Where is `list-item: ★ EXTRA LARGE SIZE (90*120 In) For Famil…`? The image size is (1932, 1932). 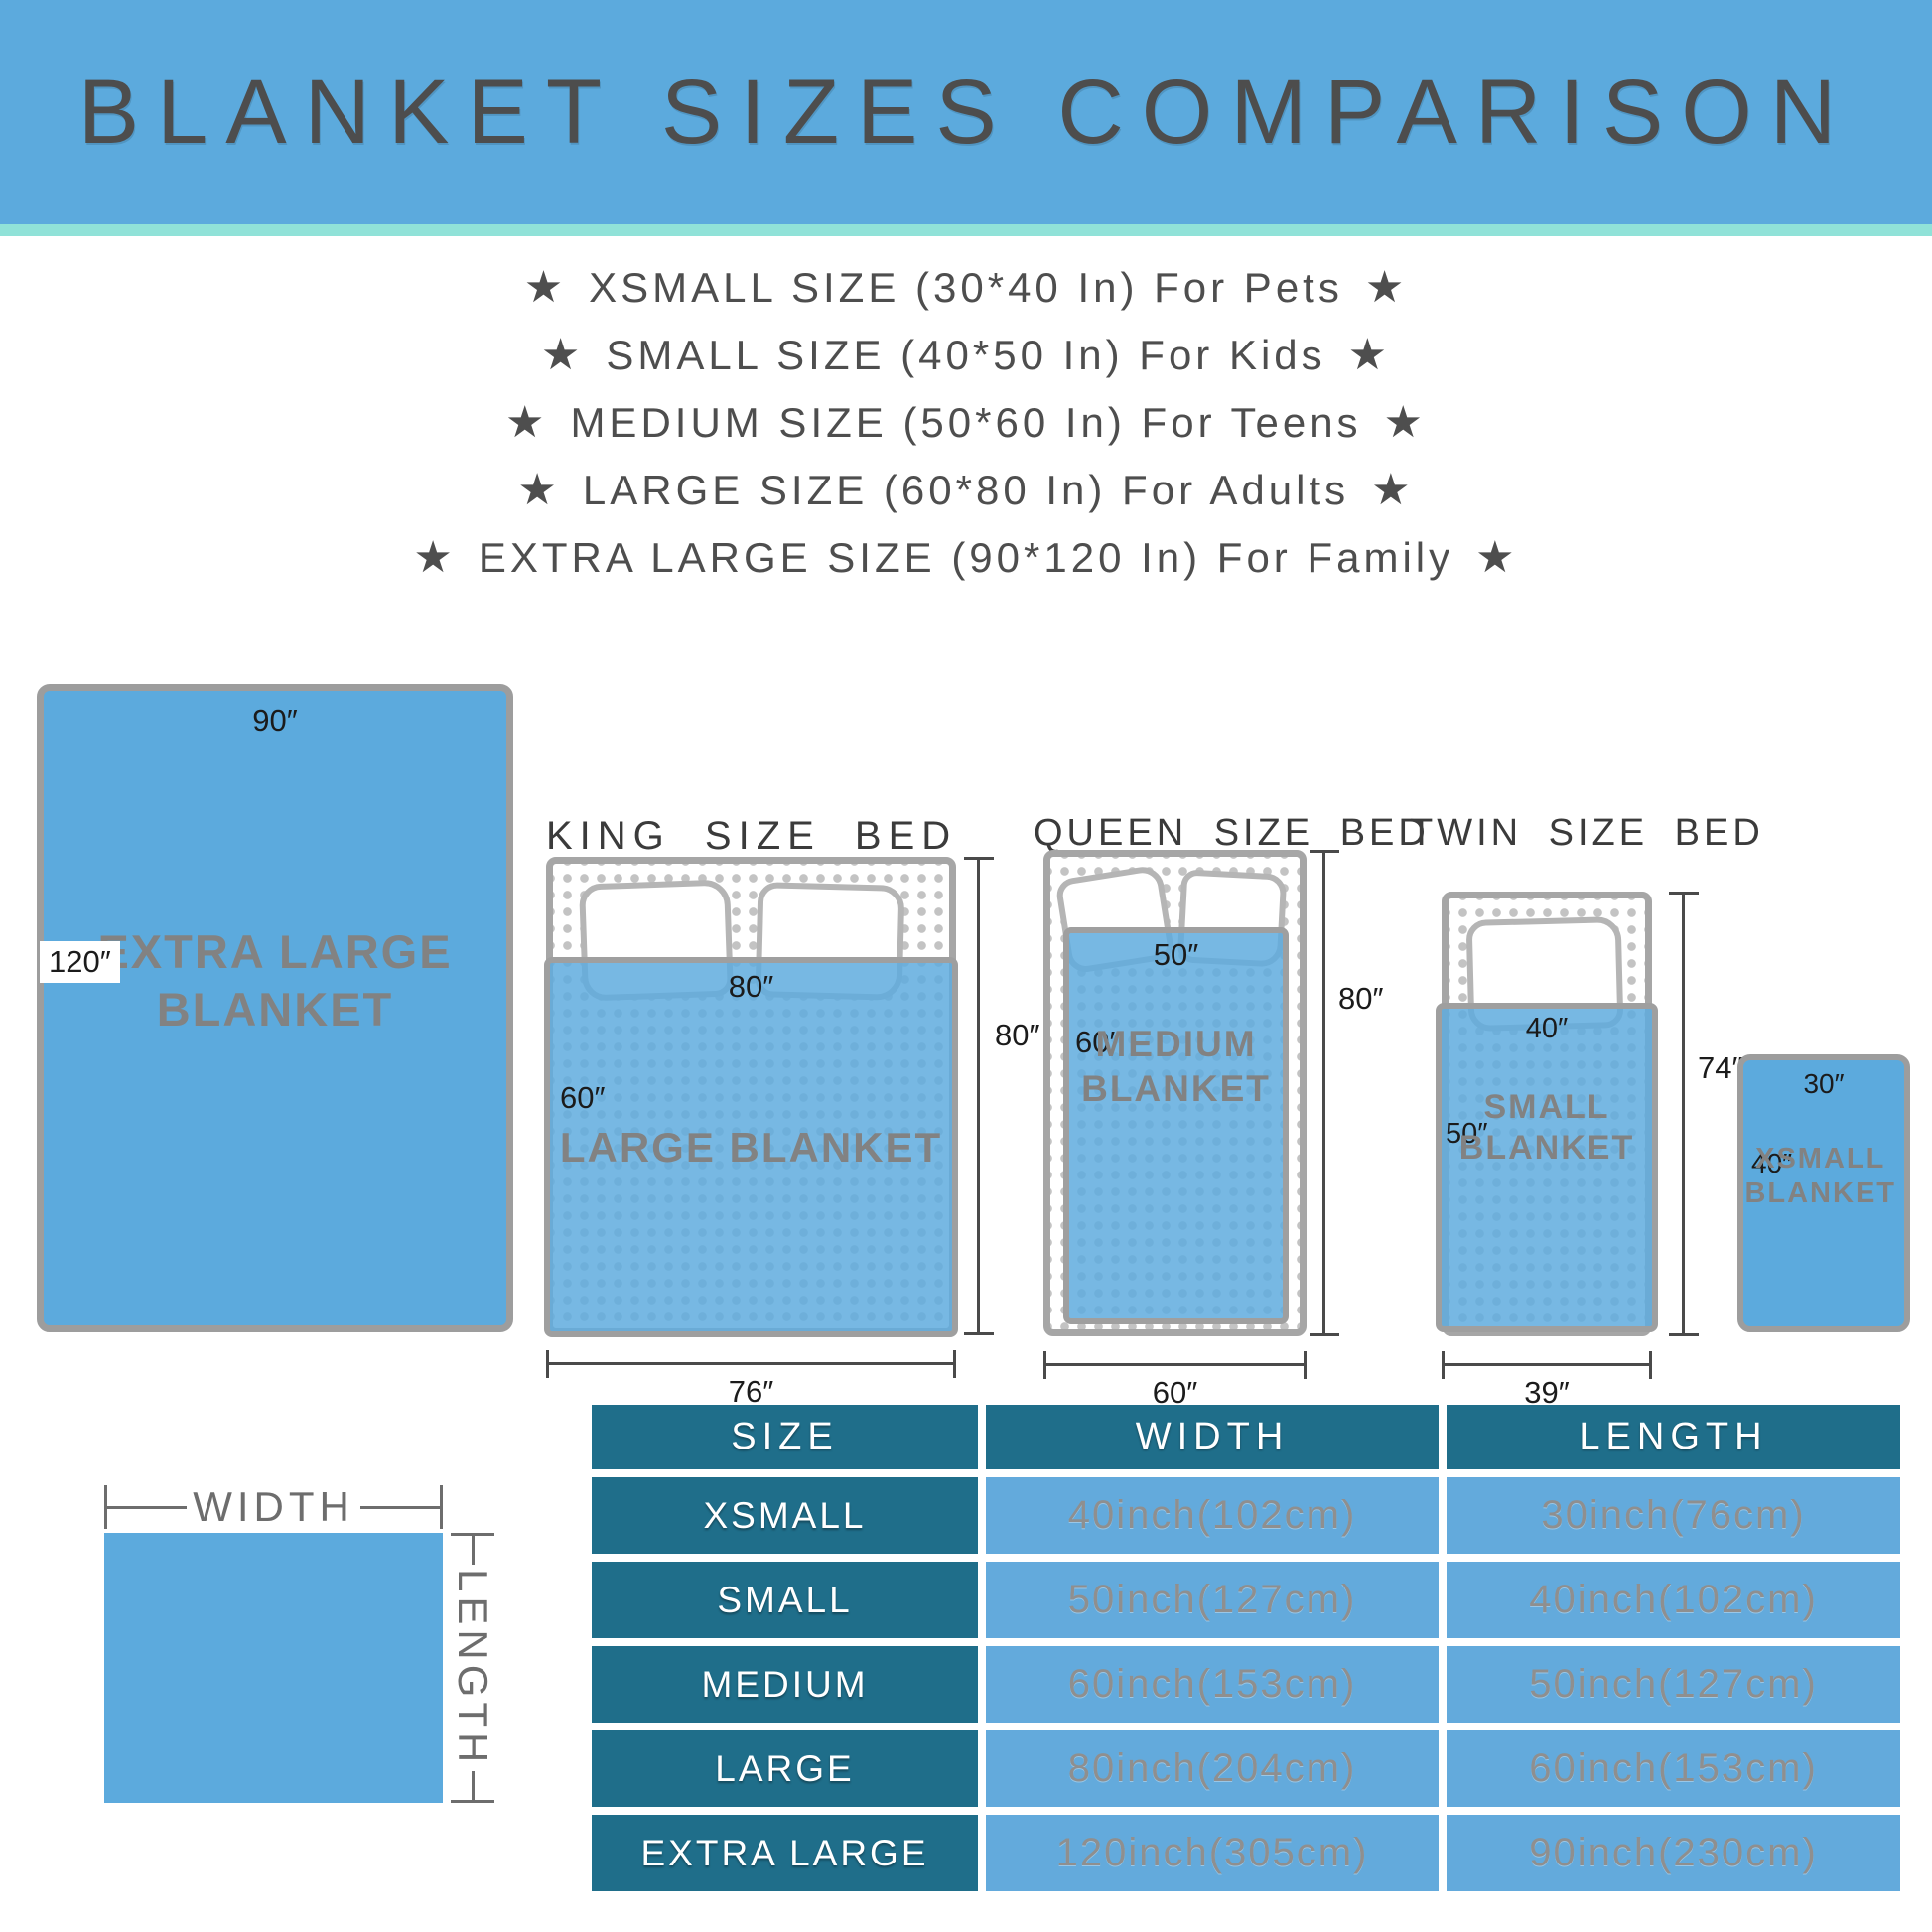
list-item: ★ EXTRA LARGE SIZE (90*120 In) For Famil… is located at coordinates (966, 557).